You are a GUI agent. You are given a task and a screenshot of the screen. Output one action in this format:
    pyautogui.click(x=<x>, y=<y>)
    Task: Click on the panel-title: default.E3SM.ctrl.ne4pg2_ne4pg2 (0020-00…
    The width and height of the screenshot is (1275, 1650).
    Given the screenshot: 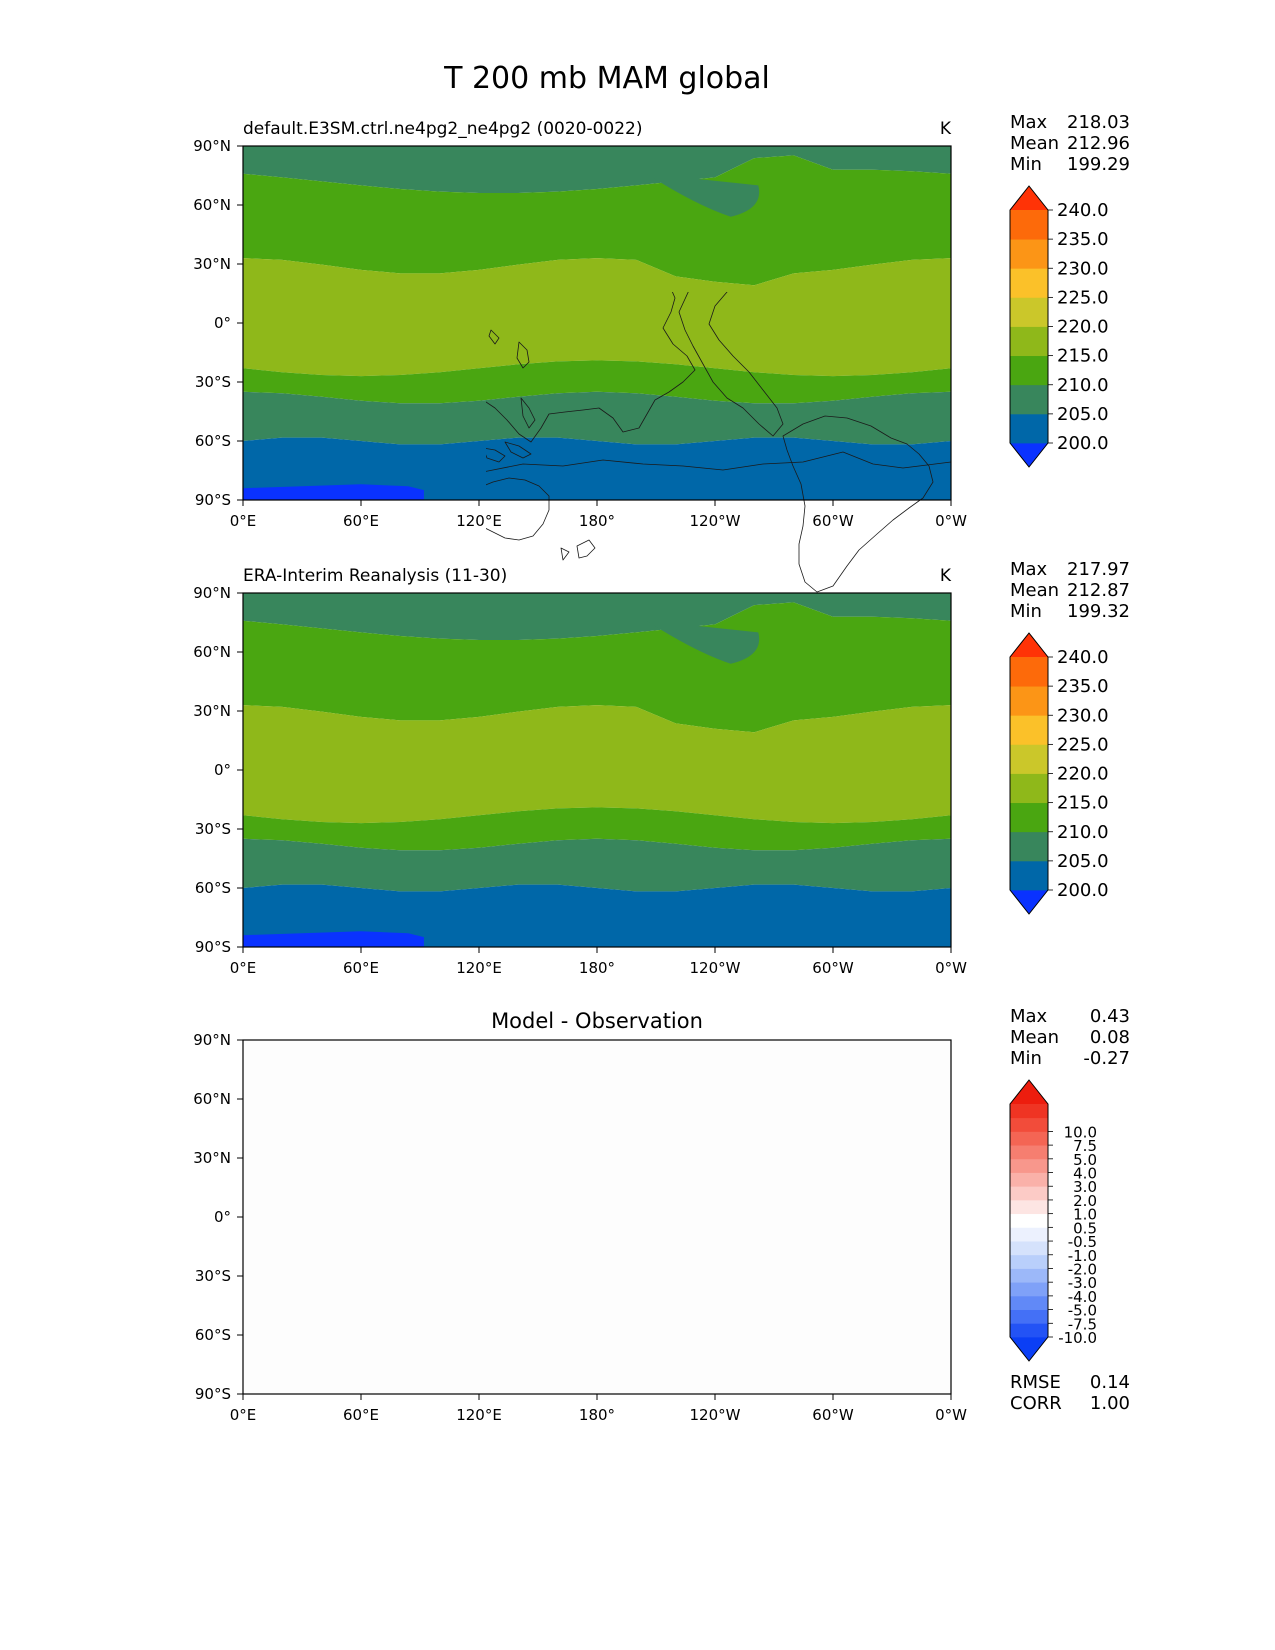 What is the action you would take?
    pyautogui.click(x=443, y=129)
    